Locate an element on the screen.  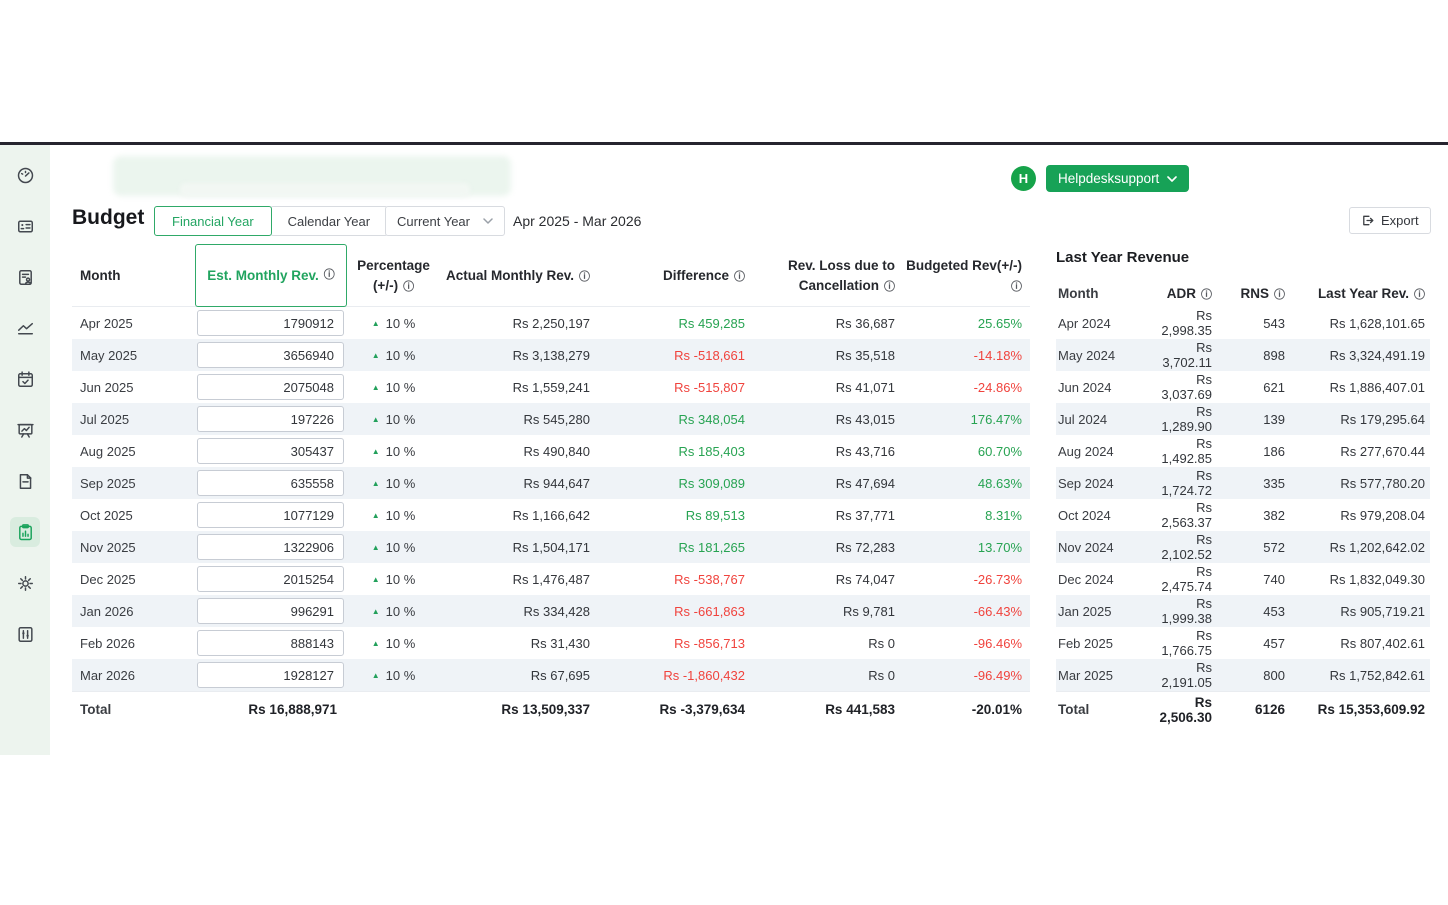
last-year-total-row: Total Rs 2,506.30 6126 Rs 15,353,609.92 is located at coordinates (1243, 709).